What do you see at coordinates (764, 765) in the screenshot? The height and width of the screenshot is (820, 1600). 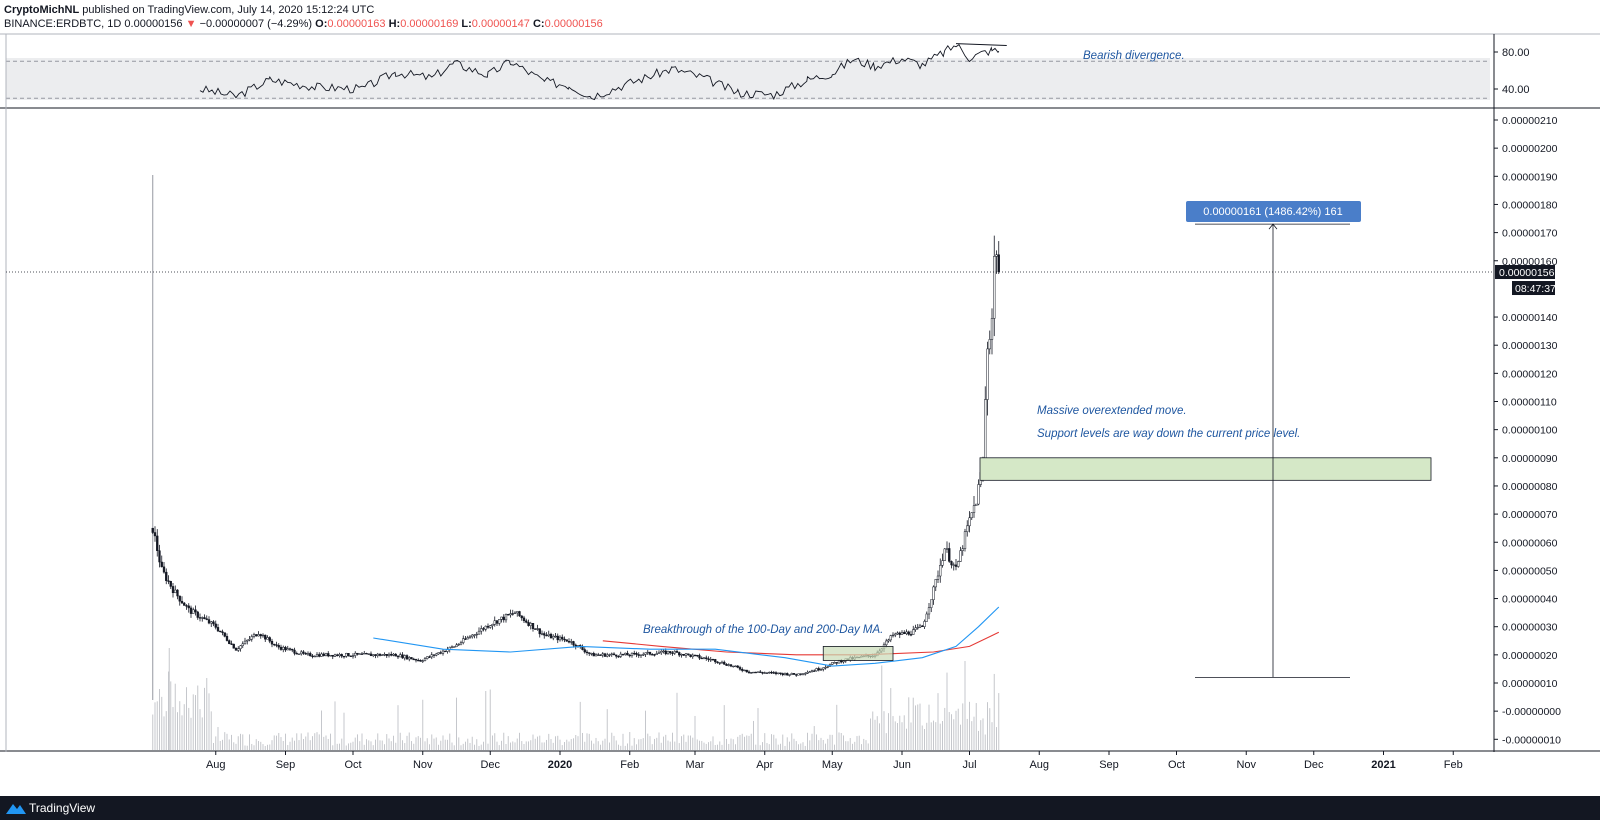 I see `time-tick-label: Apr` at bounding box center [764, 765].